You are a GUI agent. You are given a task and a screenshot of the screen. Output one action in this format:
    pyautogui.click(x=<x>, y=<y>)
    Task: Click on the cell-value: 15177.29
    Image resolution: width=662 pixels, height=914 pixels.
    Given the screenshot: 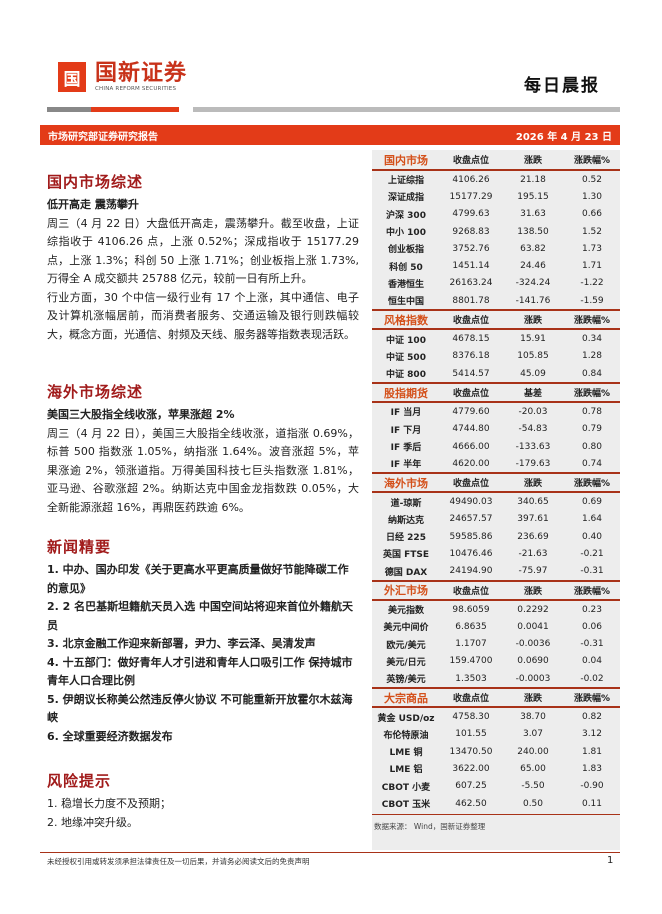 What is the action you would take?
    pyautogui.click(x=471, y=196)
    